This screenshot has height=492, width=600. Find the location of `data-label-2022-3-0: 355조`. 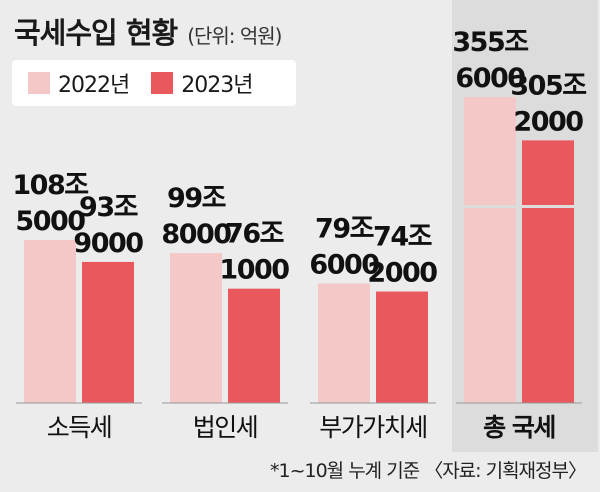

data-label-2022-3-0: 355조 is located at coordinates (490, 42).